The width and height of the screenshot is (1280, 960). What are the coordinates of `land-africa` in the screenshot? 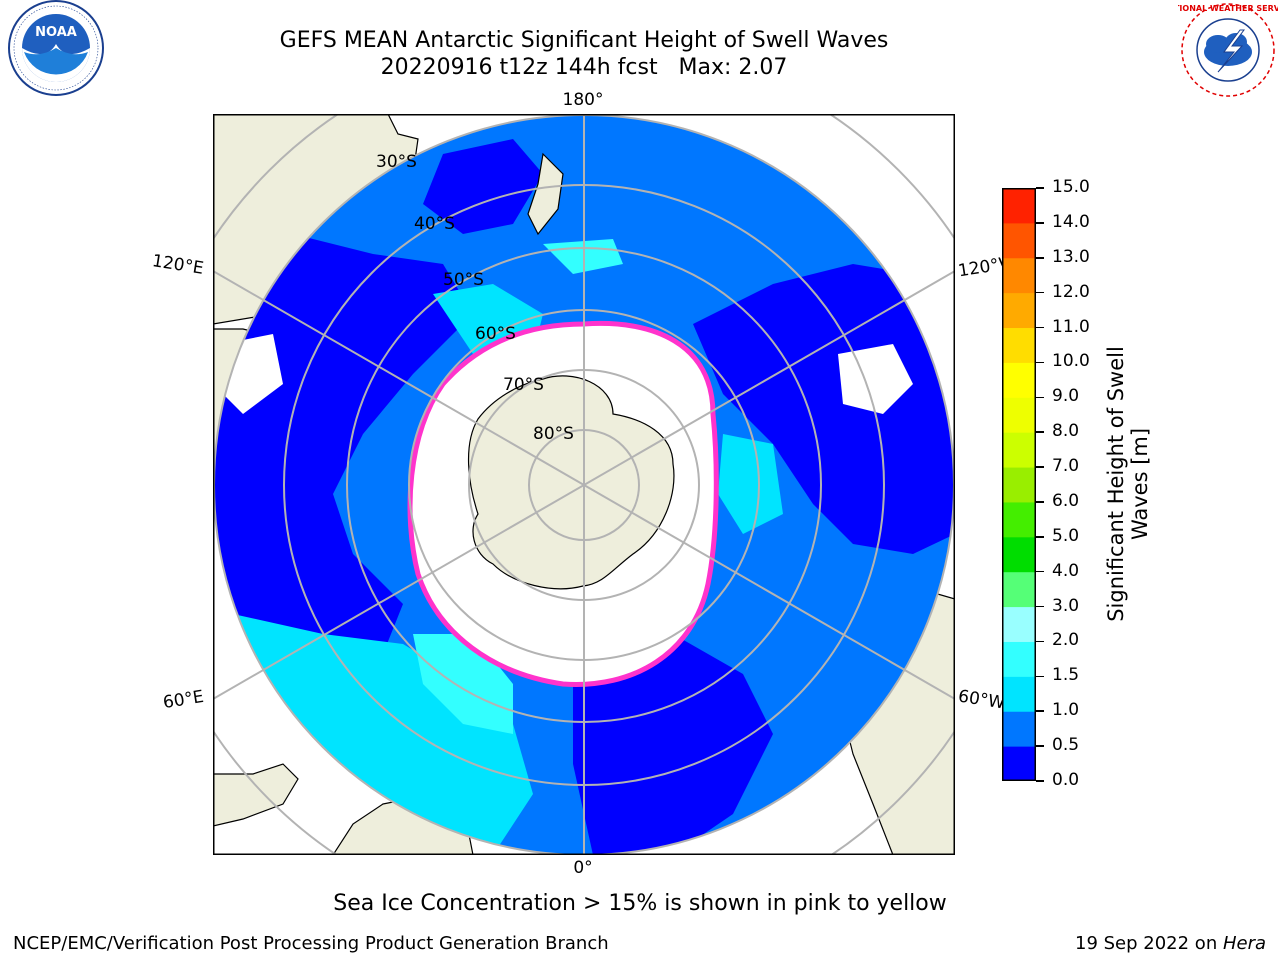 It's located at (256, 795).